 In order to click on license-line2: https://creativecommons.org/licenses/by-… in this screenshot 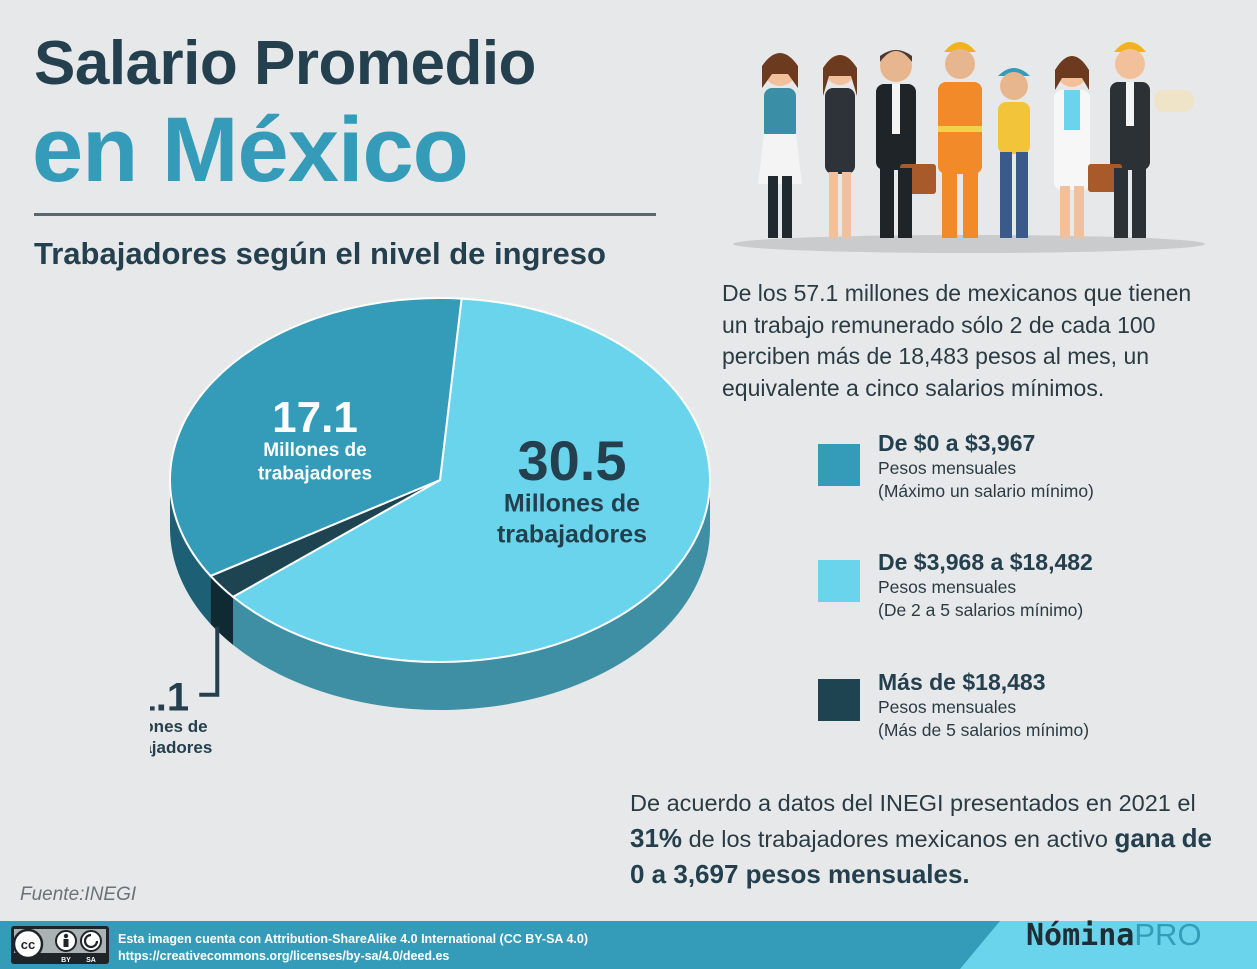, I will do `click(284, 955)`.